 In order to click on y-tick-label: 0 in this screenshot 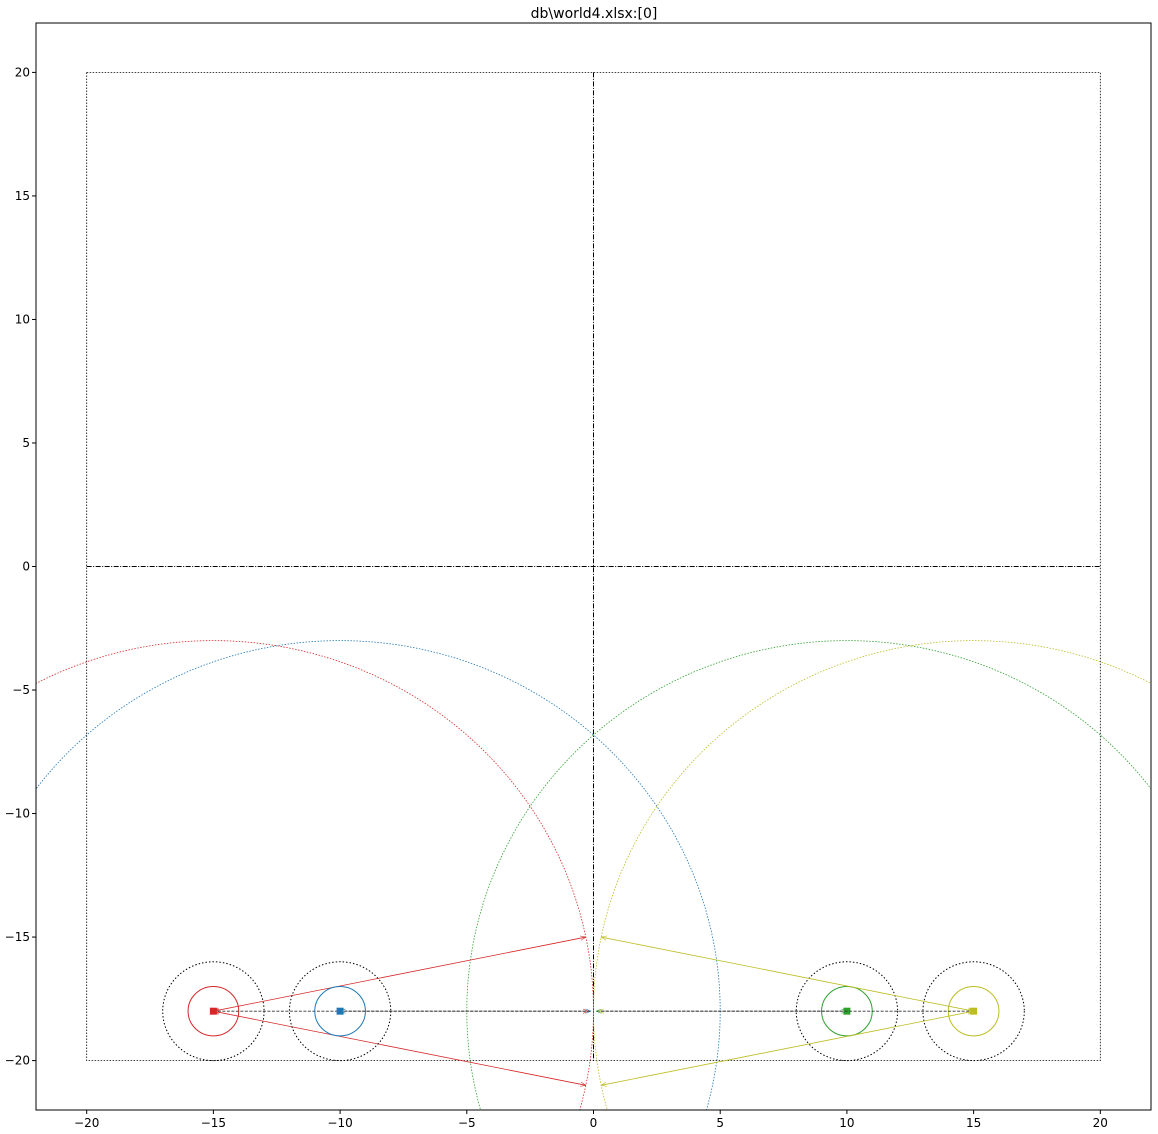, I will do `click(26, 567)`.